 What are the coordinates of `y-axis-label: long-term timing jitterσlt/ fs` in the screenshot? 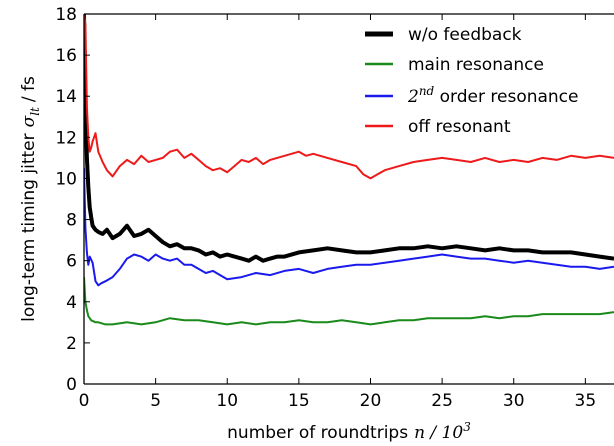 It's located at (30, 199).